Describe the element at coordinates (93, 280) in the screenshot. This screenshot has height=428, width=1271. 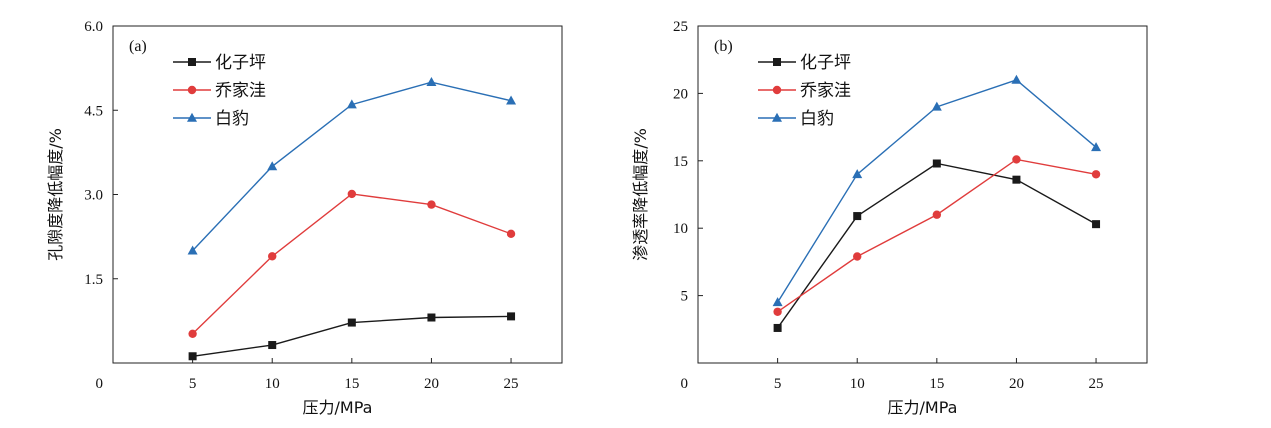
I see `y-tick-label: 1.5` at that location.